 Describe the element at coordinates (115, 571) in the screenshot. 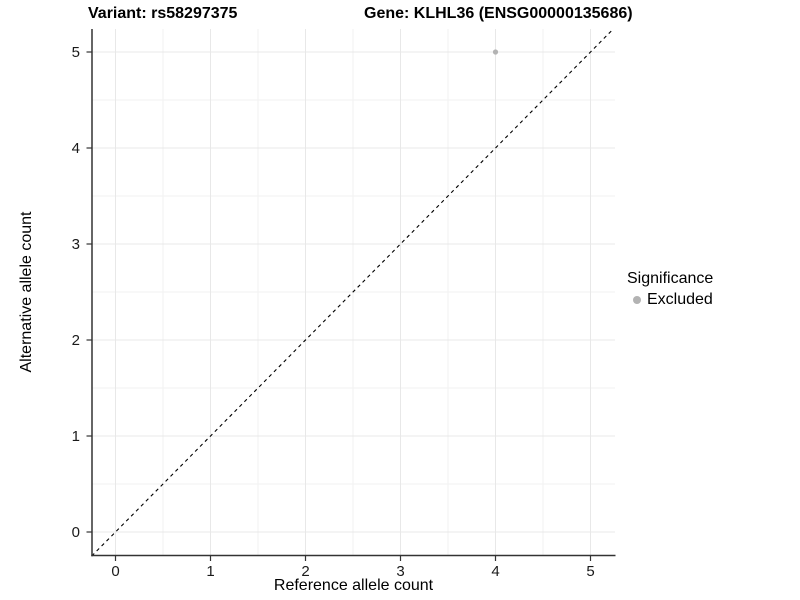

I see `x-tick-label: 0` at that location.